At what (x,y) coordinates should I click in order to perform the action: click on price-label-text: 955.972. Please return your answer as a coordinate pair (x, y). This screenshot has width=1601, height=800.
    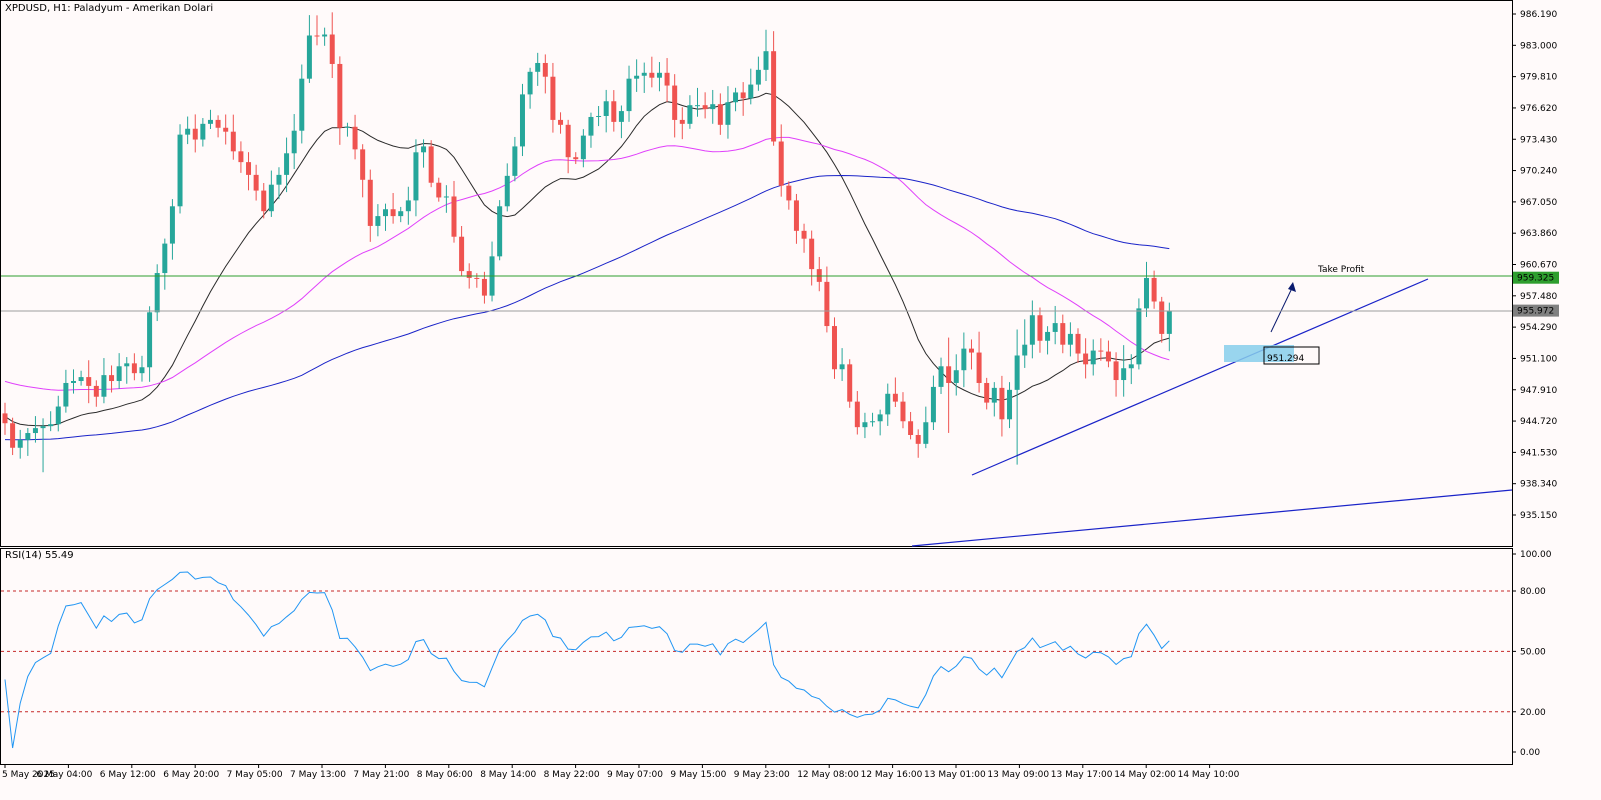
    Looking at the image, I should click on (1535, 312).